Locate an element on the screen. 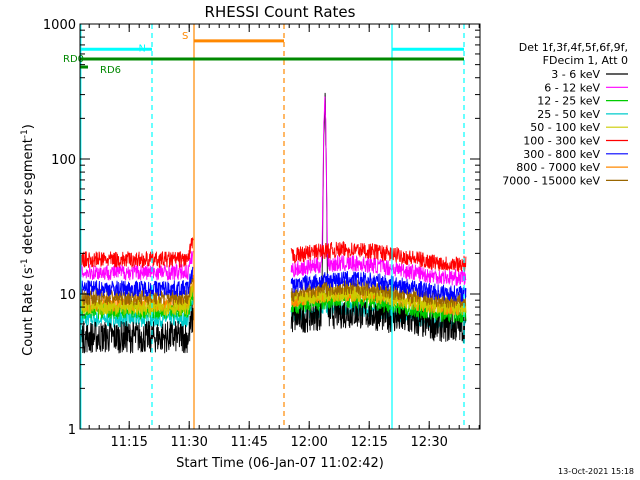  x-tick-label: 12:30 is located at coordinates (428, 442).